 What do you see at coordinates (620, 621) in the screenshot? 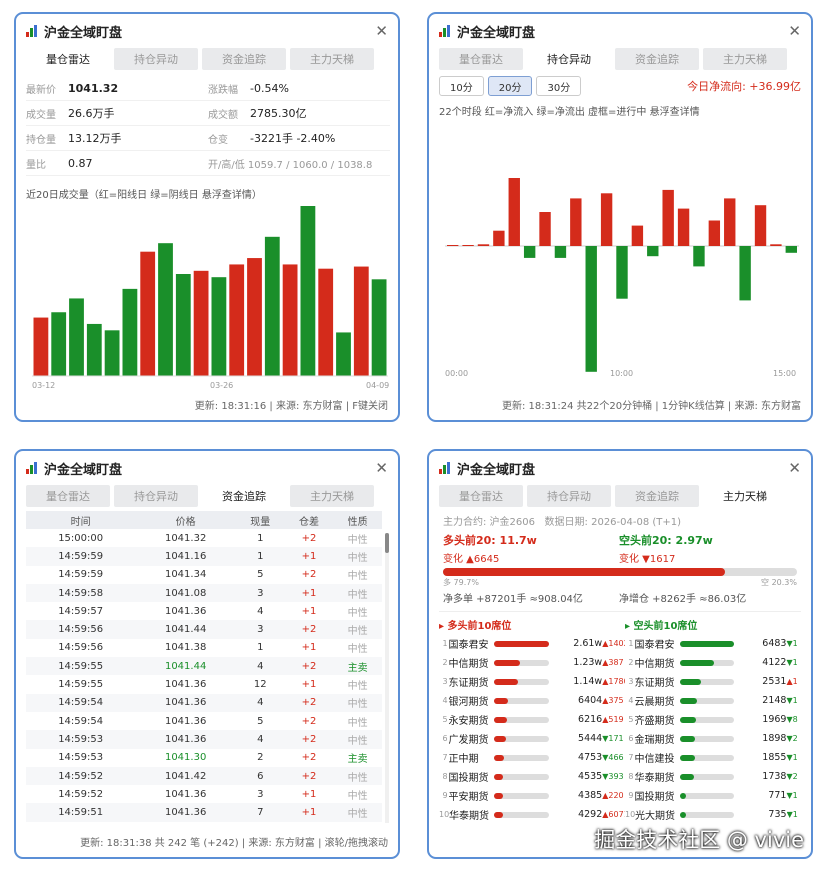
I see `rank-titles: ▸ 多头前10席位 ▸ 空头前10席位` at bounding box center [620, 621].